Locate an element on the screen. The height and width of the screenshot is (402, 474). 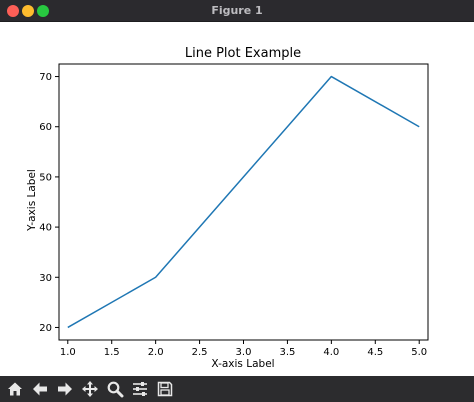
save-figure-button is located at coordinates (164, 389).